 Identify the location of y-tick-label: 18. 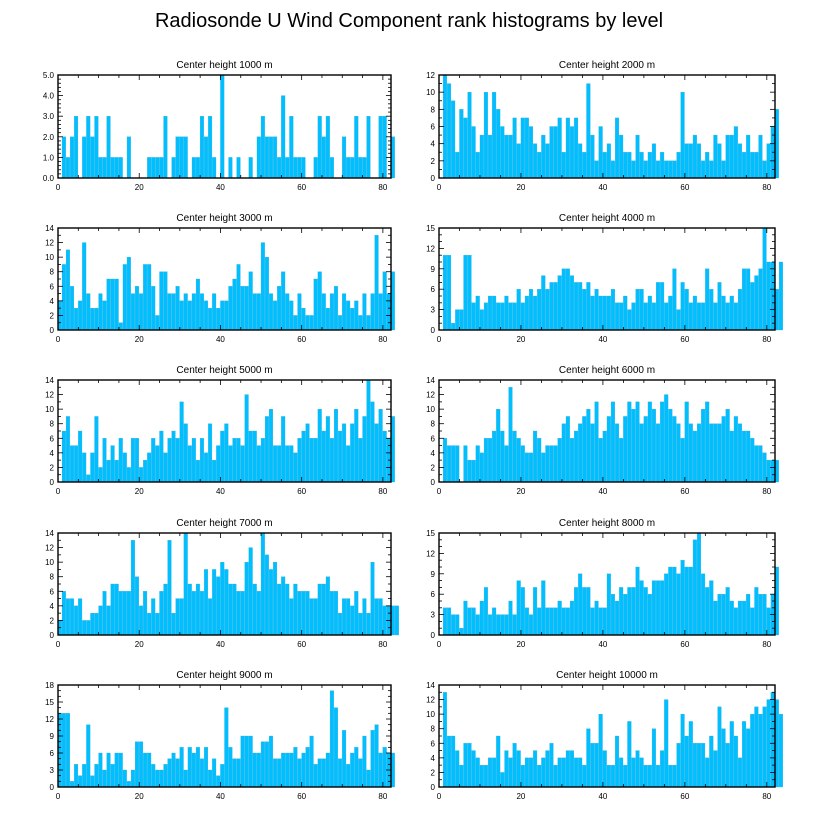
(49, 685).